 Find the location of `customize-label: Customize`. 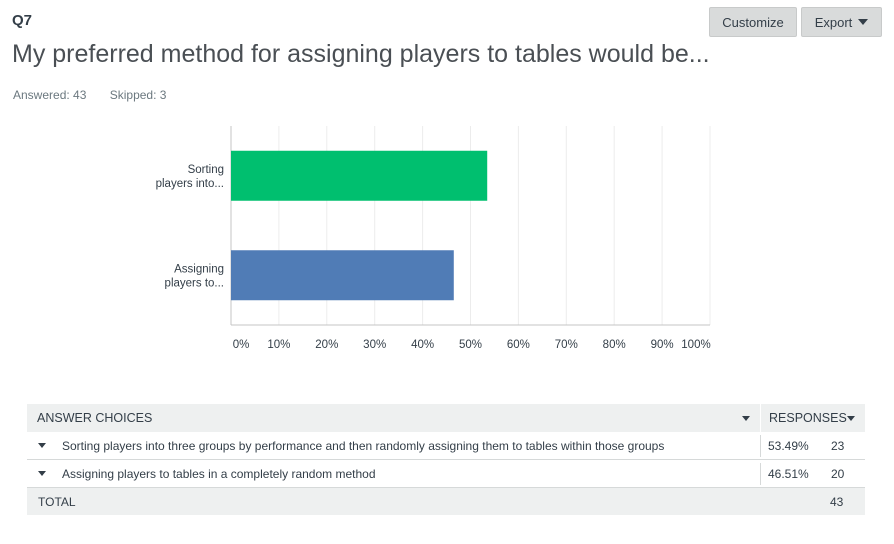

customize-label: Customize is located at coordinates (753, 22).